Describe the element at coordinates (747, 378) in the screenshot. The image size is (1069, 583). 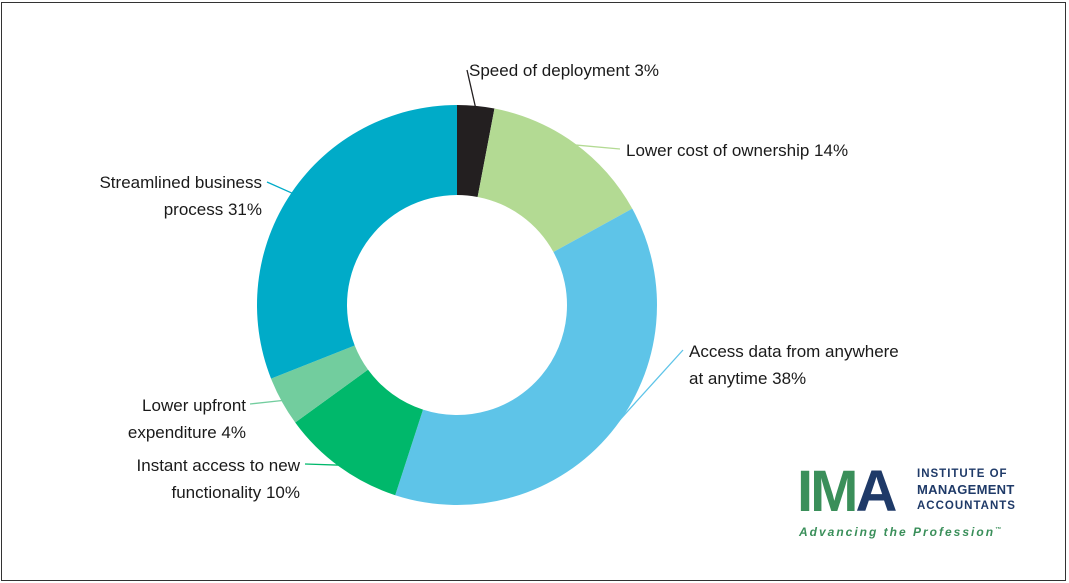
I see `slice-label-2-line-1: at anytime 38%` at that location.